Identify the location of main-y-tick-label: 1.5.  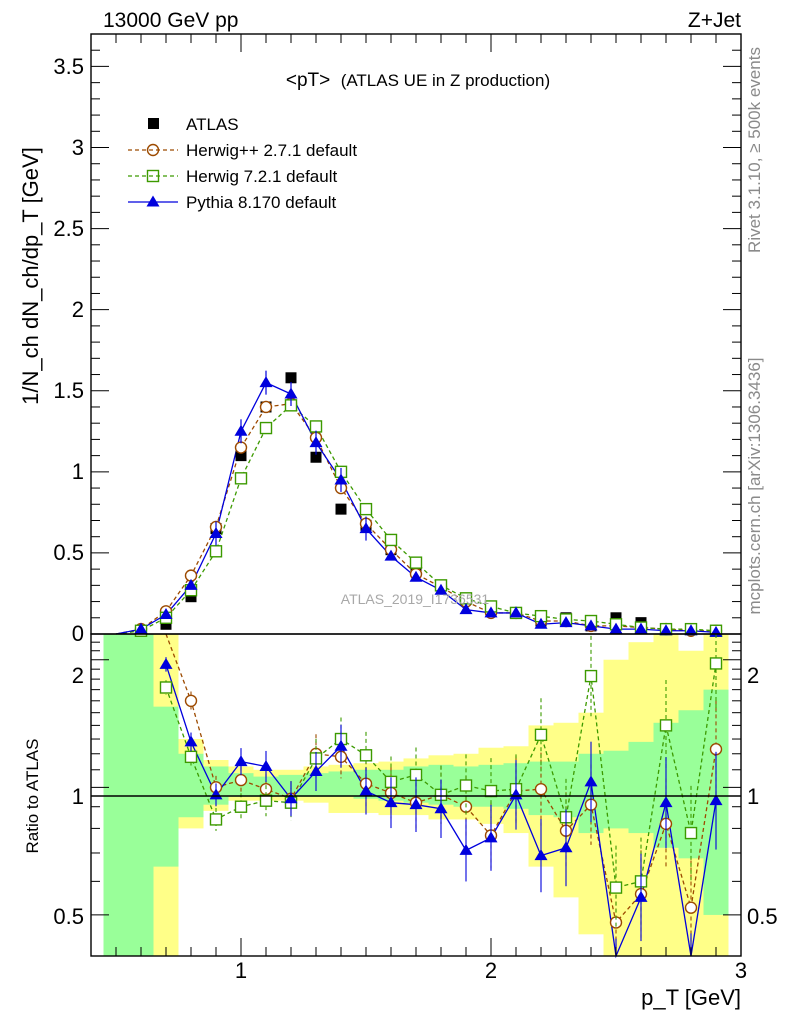
(68, 390).